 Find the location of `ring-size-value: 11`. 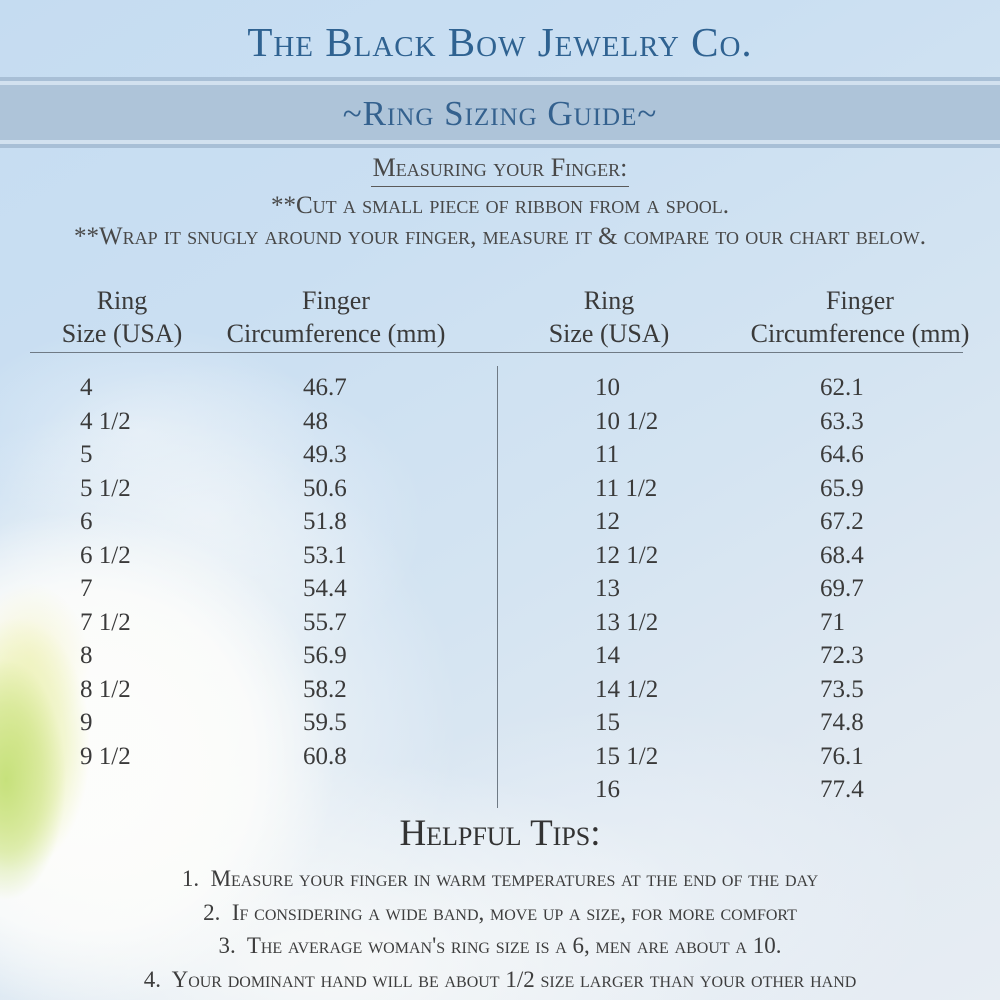

ring-size-value: 11 is located at coordinates (607, 454).